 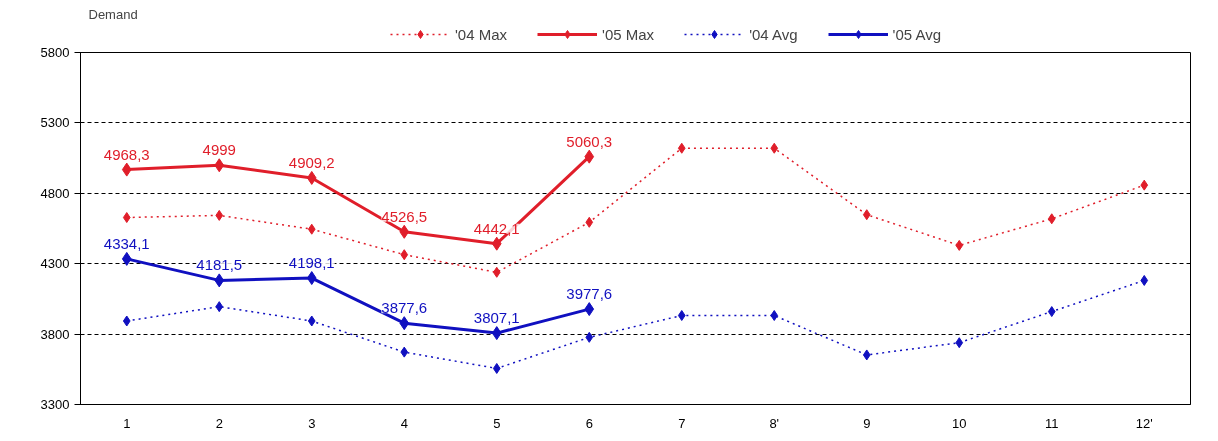 What do you see at coordinates (55, 334) in the screenshot?
I see `y-tick-label: 3800` at bounding box center [55, 334].